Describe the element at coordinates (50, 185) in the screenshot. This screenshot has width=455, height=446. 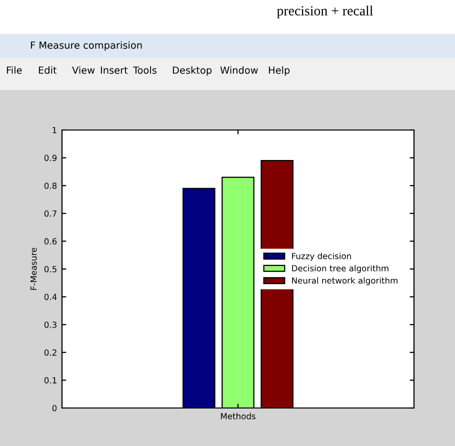
I see `y-tick-label: 0.8` at that location.